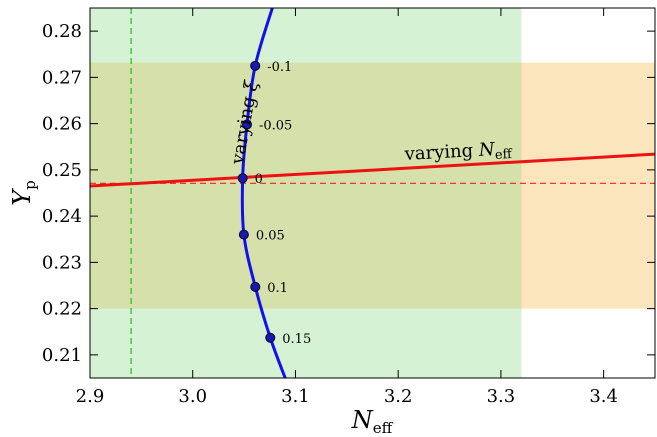 The width and height of the screenshot is (657, 437). Describe the element at coordinates (62, 124) in the screenshot. I see `y-tick-label: 0.26` at that location.